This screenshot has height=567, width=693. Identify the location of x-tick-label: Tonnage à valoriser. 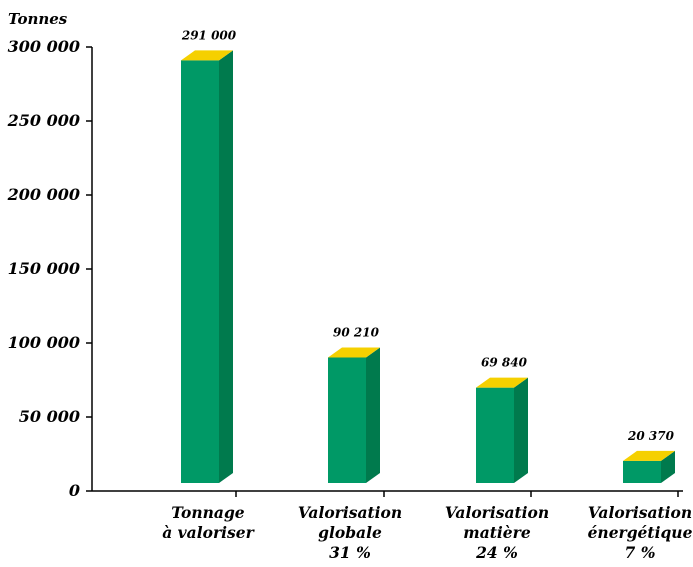
(208, 522).